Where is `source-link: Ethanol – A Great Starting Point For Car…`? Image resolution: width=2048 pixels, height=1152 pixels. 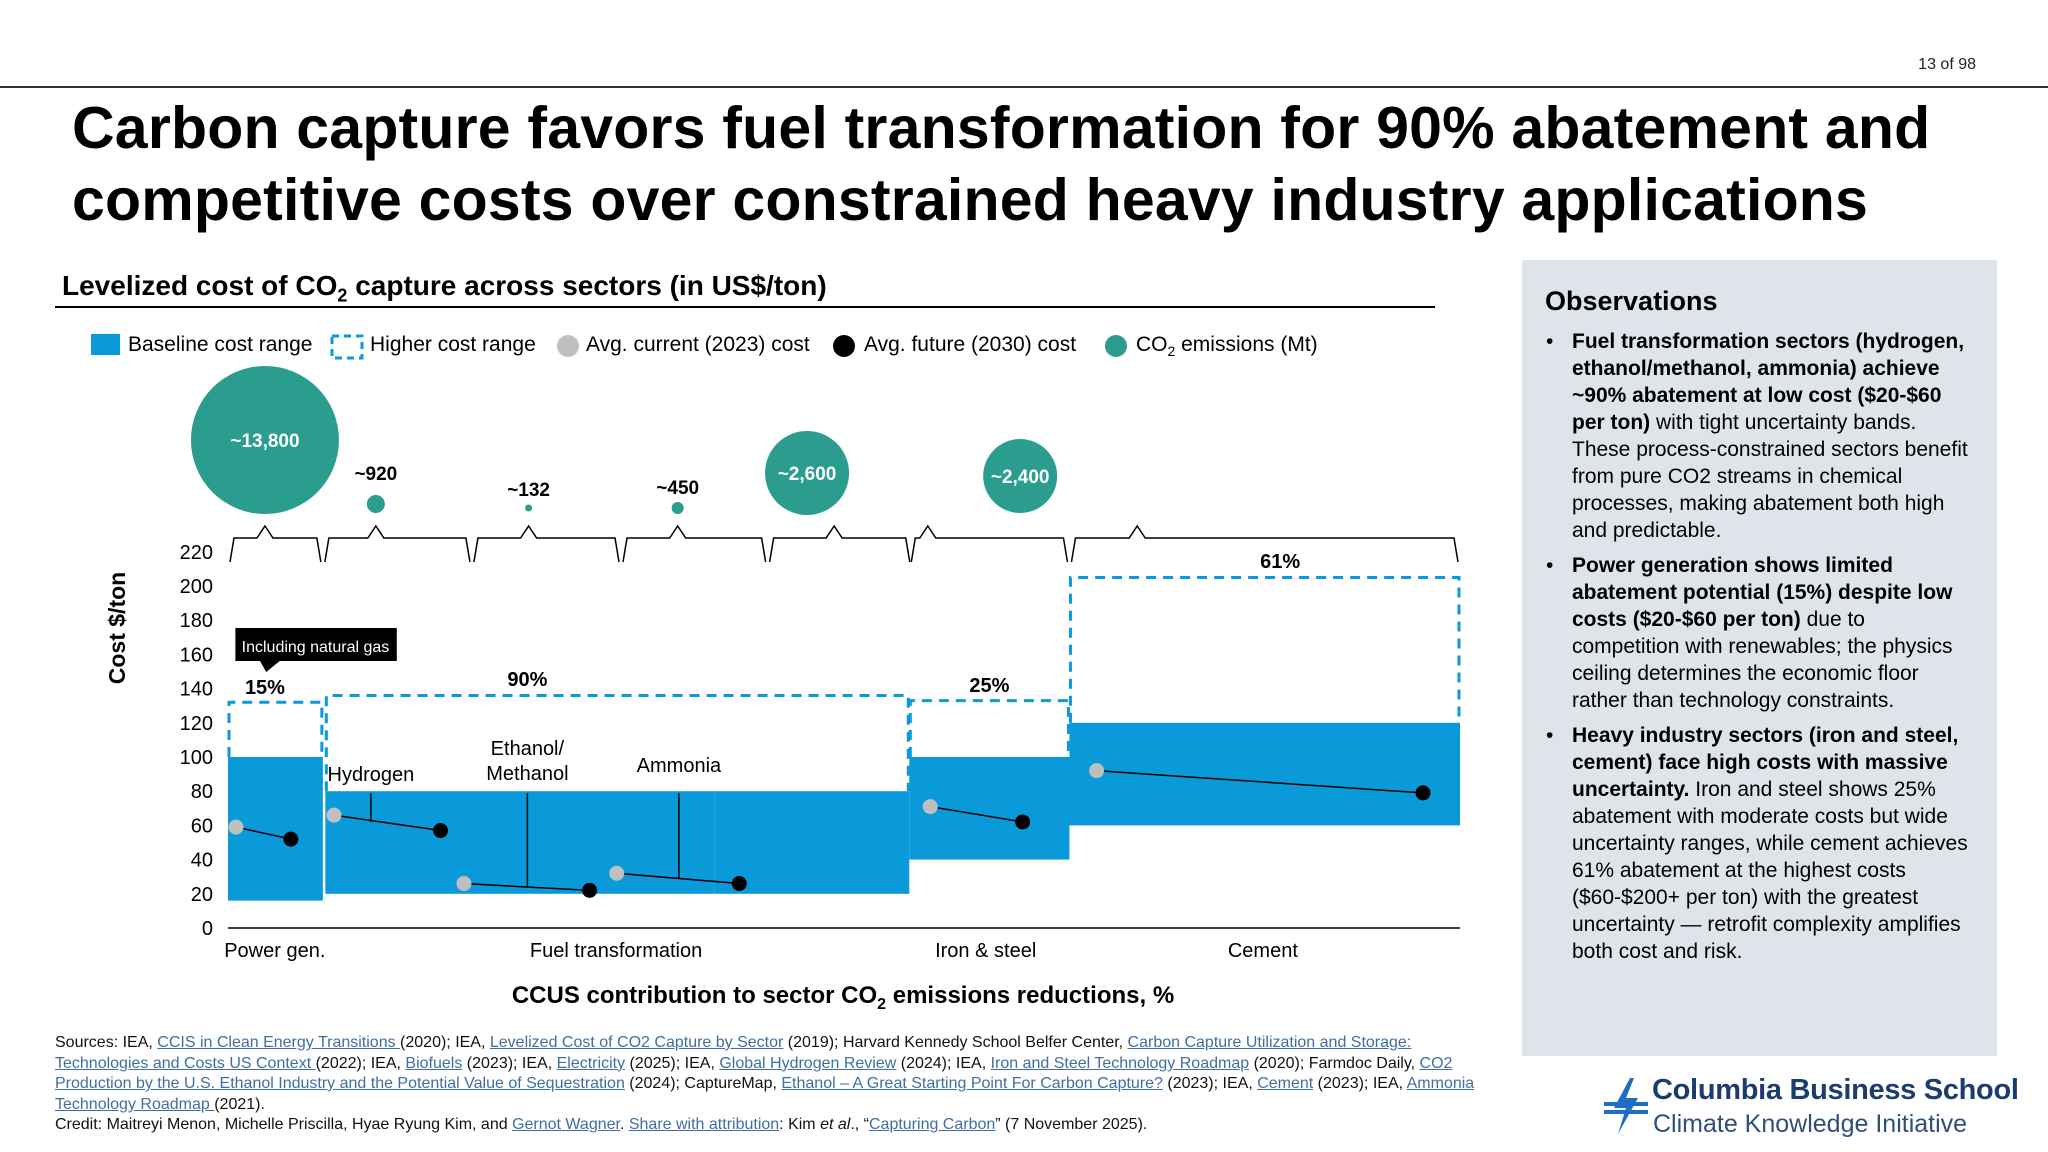 source-link: Ethanol – A Great Starting Point For Car… is located at coordinates (972, 1083).